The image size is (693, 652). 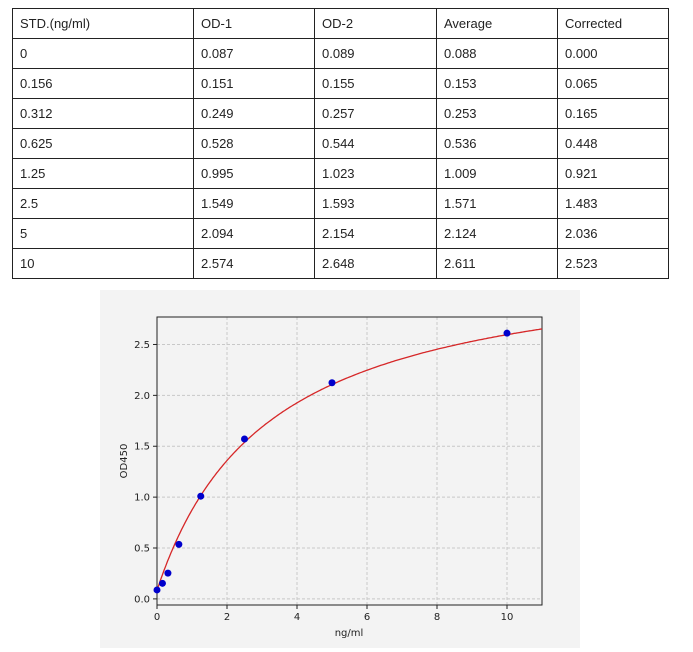 What do you see at coordinates (254, 203) in the screenshot?
I see `table-cell: 1.549` at bounding box center [254, 203].